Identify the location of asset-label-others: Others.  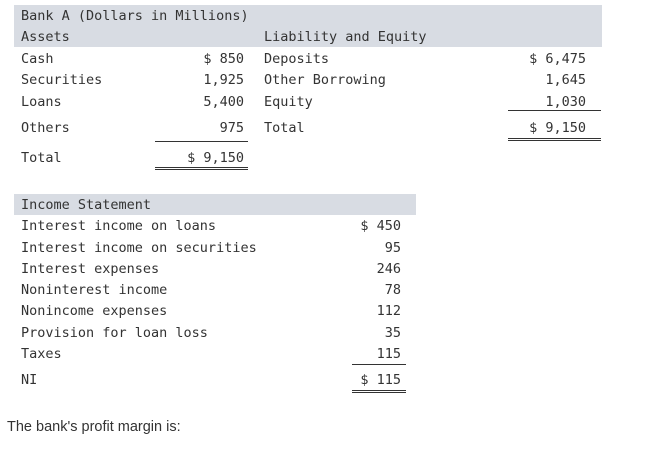
(45, 128).